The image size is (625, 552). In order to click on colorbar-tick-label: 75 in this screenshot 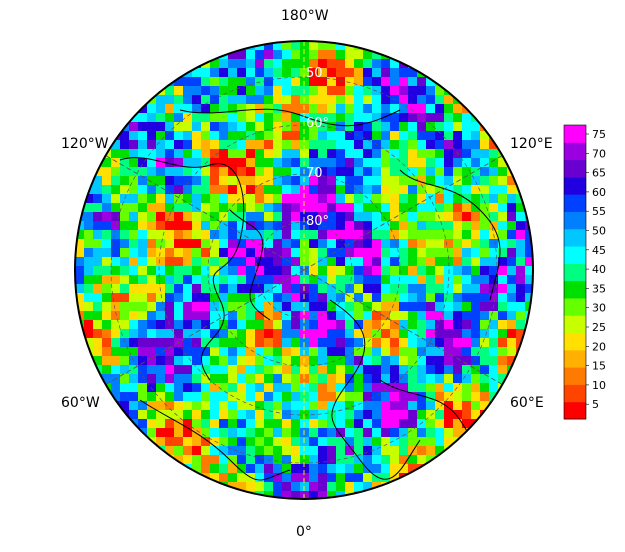, I will do `click(599, 134)`.